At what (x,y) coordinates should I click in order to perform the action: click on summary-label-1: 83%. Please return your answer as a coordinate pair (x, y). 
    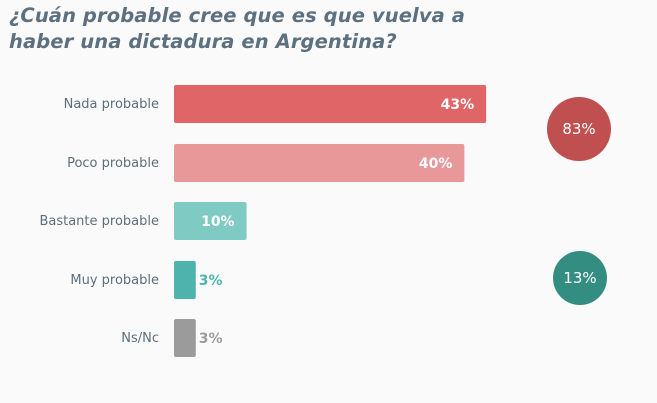
    Looking at the image, I should click on (578, 129).